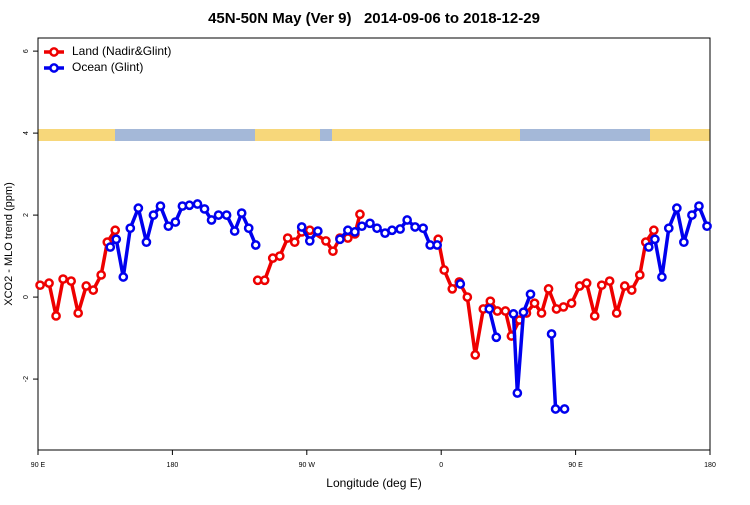 This screenshot has height=505, width=750. I want to click on y-tick-label: -2, so click(26, 379).